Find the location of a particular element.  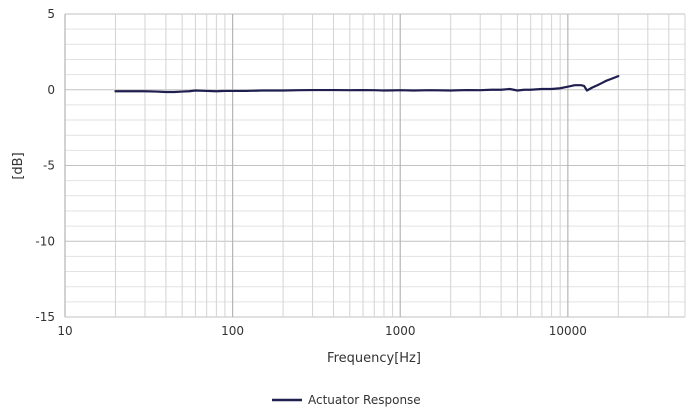

x-axis-label: Frequency[Hz] is located at coordinates (374, 358).